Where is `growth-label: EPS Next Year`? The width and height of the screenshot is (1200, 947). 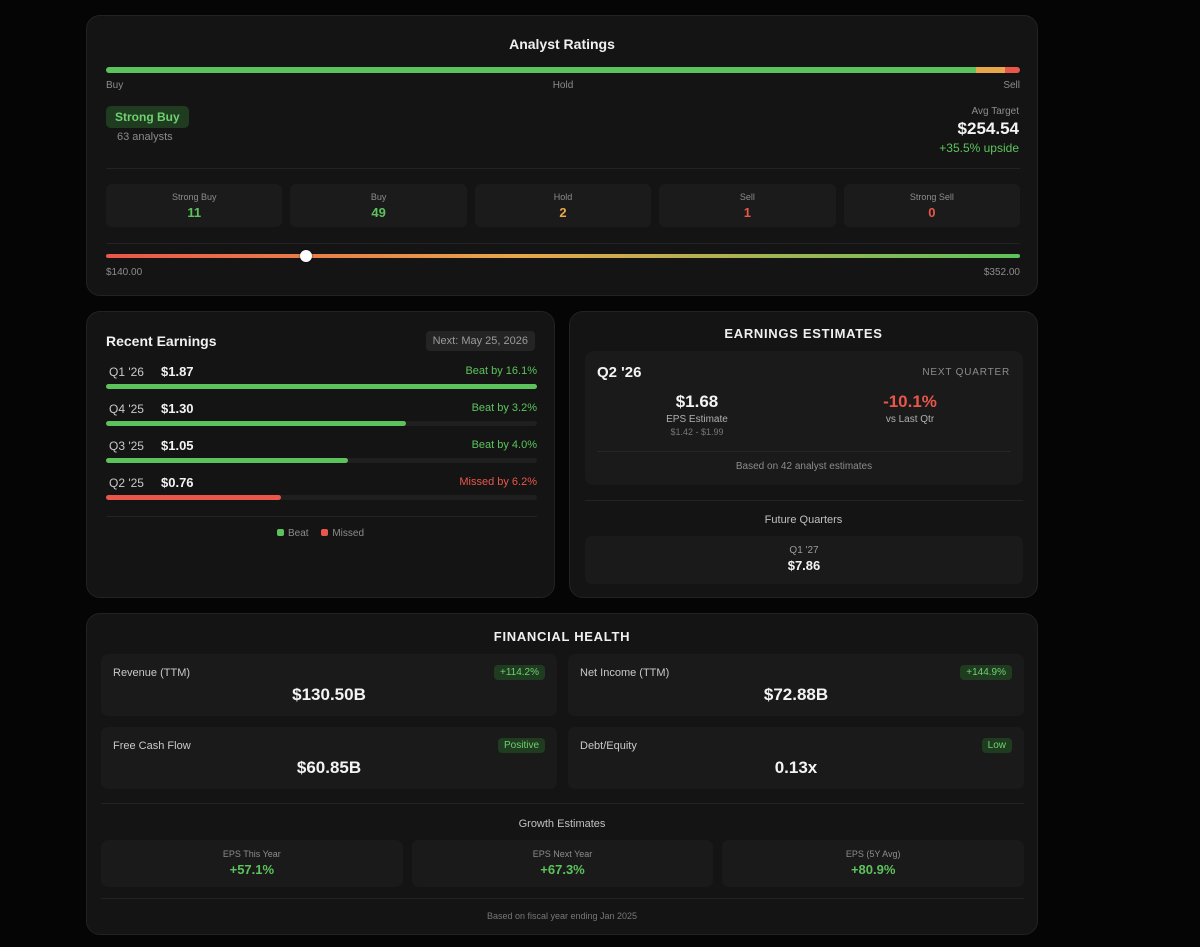
growth-label: EPS Next Year is located at coordinates (562, 854).